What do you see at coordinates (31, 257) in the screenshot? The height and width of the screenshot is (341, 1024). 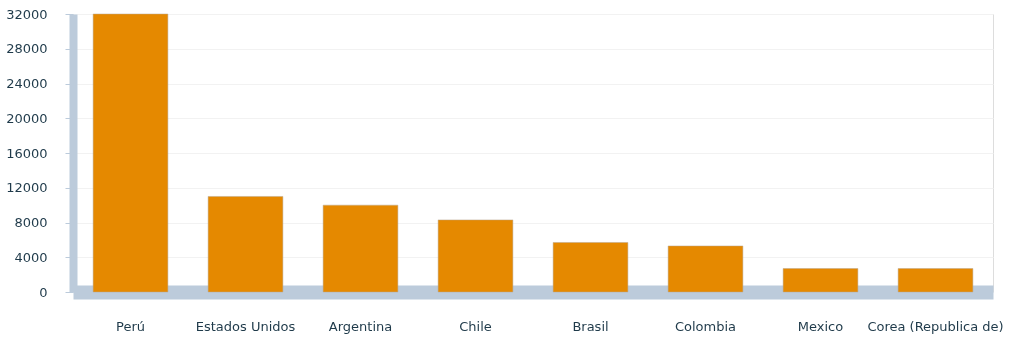 I see `y-tick-label: 4000` at bounding box center [31, 257].